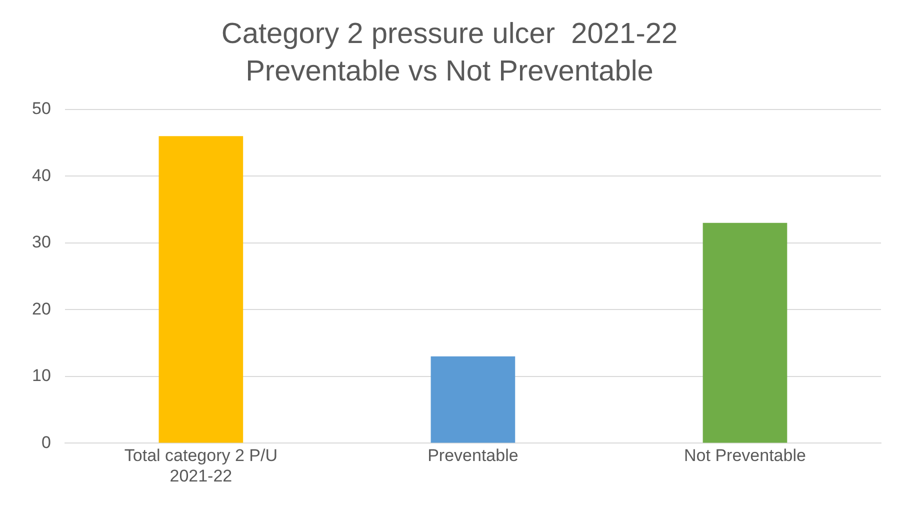  What do you see at coordinates (449, 53) in the screenshot?
I see `chart-title: Category 2 pressure ulcer 2021-22 Preventable vs Not Preventable` at bounding box center [449, 53].